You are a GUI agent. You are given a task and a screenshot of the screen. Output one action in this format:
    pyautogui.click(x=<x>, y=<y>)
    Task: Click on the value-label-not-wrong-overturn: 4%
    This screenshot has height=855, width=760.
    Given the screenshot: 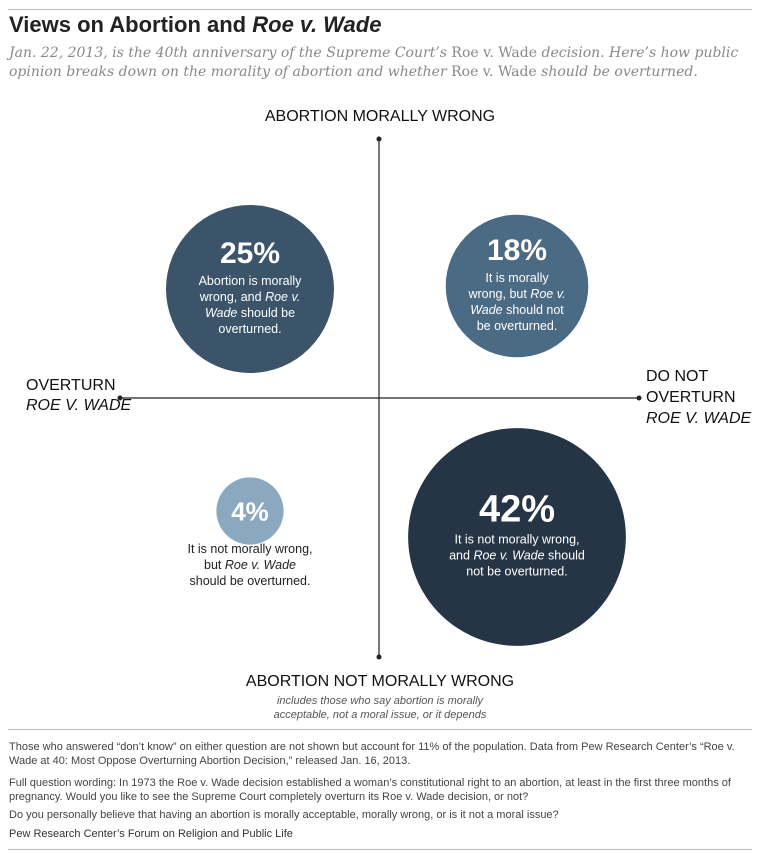 What is the action you would take?
    pyautogui.click(x=250, y=511)
    